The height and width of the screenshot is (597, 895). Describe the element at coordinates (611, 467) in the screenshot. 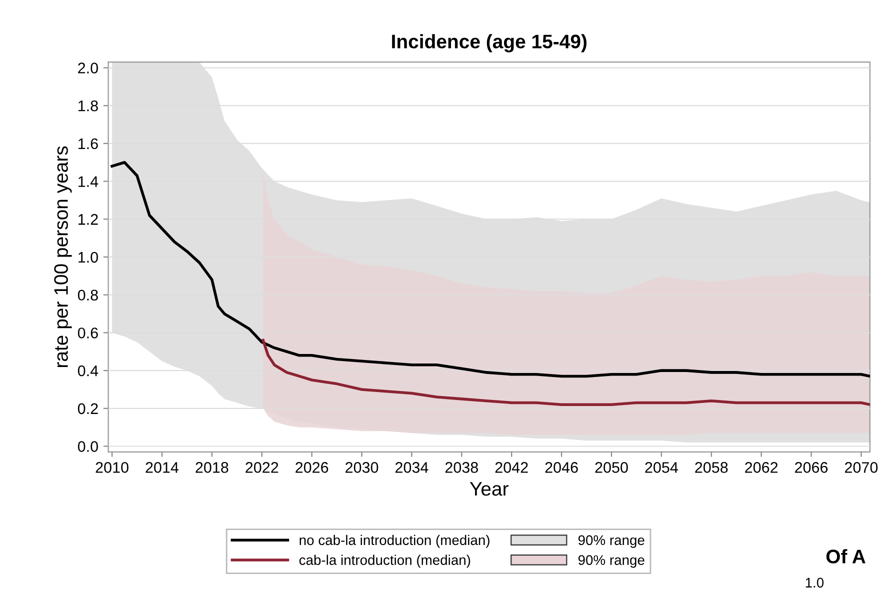

I see `x-tick-label: 2050` at that location.